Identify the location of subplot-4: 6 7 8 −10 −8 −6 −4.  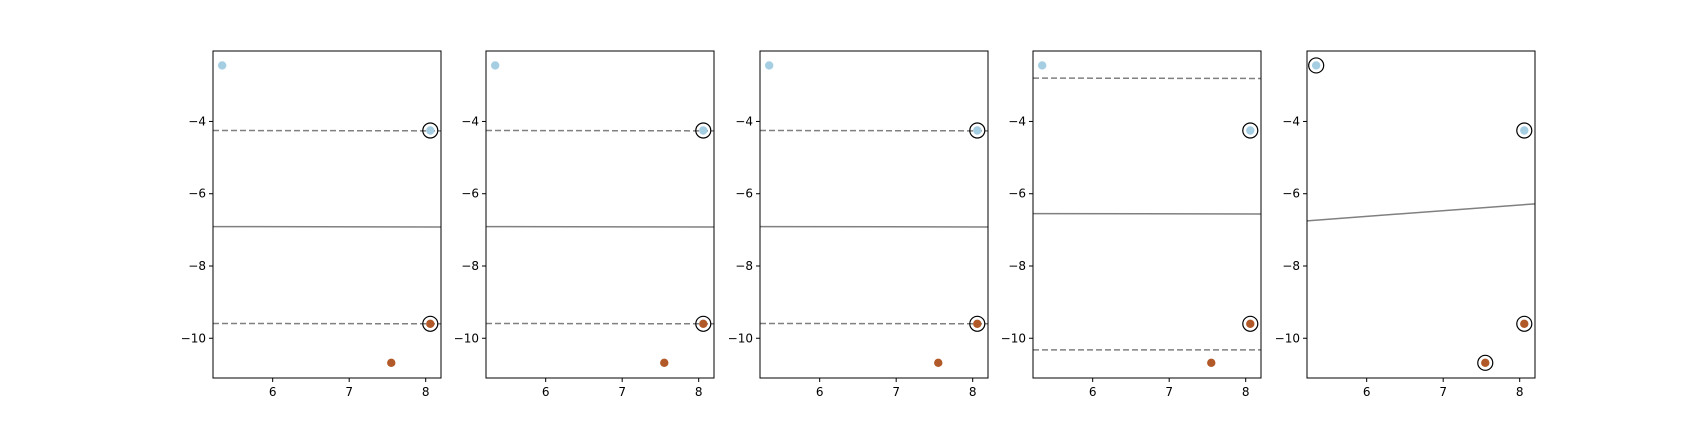
(1131, 224).